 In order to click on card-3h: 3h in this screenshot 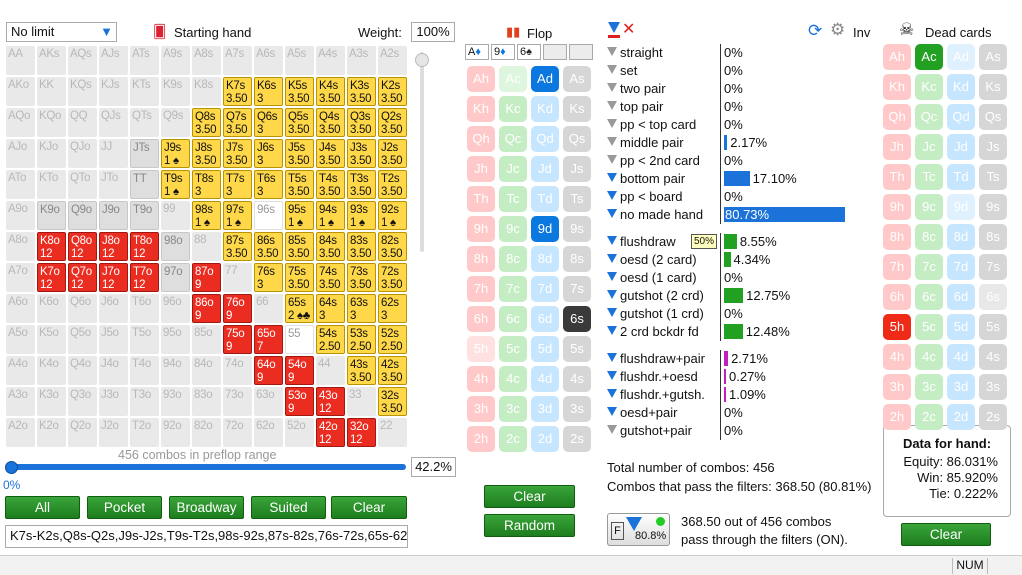, I will do `click(897, 387)`.